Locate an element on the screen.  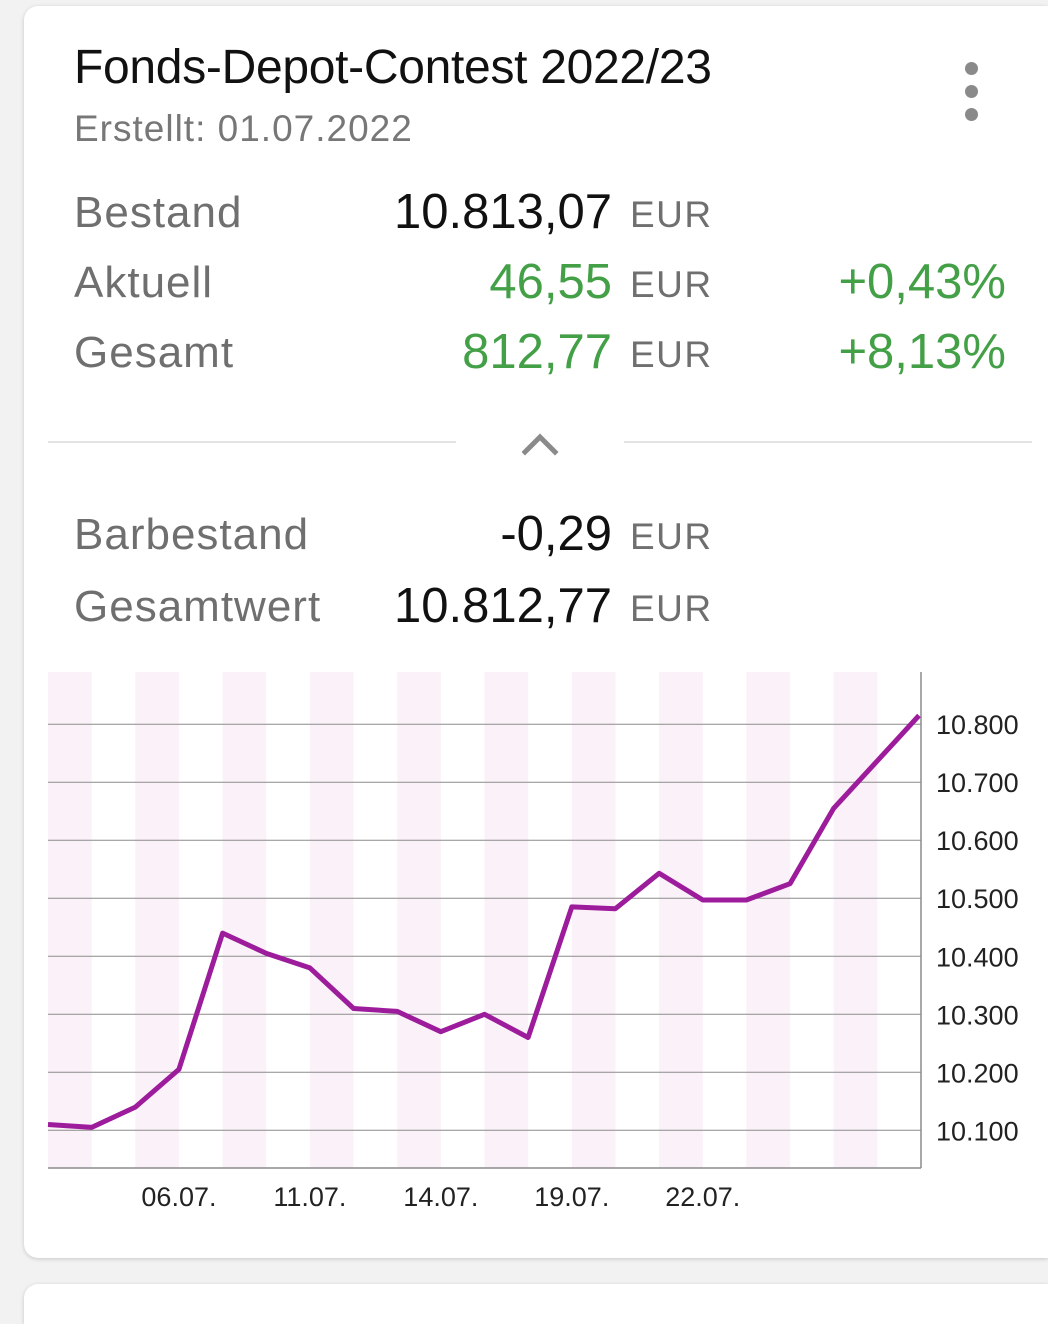
x-tick-label: 22.07. is located at coordinates (702, 1197).